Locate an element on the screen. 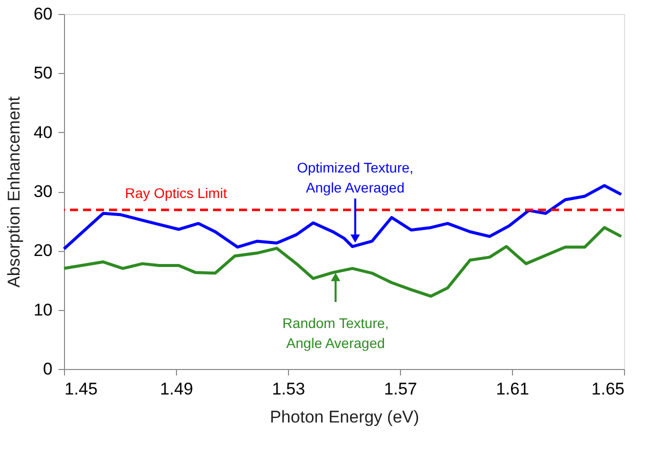 Image resolution: width=668 pixels, height=455 pixels. y-tick-label: 10 is located at coordinates (43, 310).